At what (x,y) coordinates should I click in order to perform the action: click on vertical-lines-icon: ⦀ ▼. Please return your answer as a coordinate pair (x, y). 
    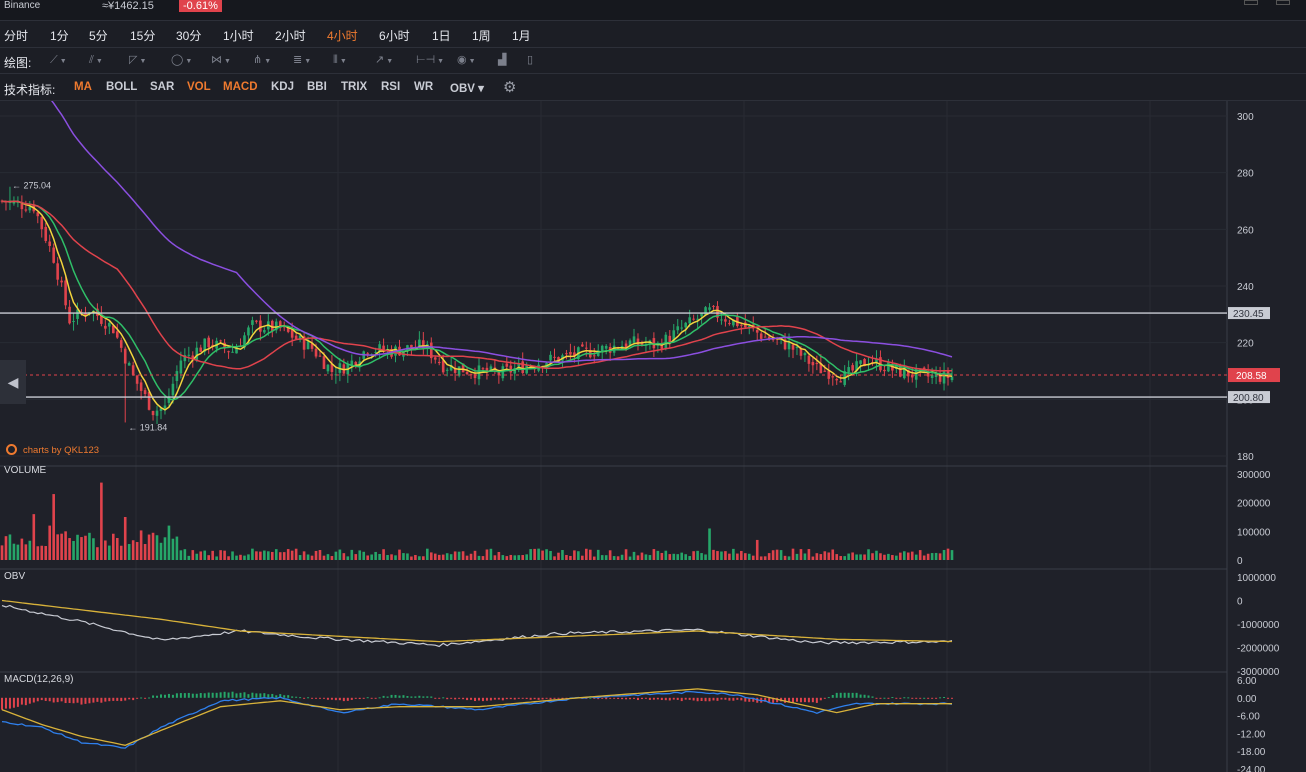
    Looking at the image, I should click on (340, 60).